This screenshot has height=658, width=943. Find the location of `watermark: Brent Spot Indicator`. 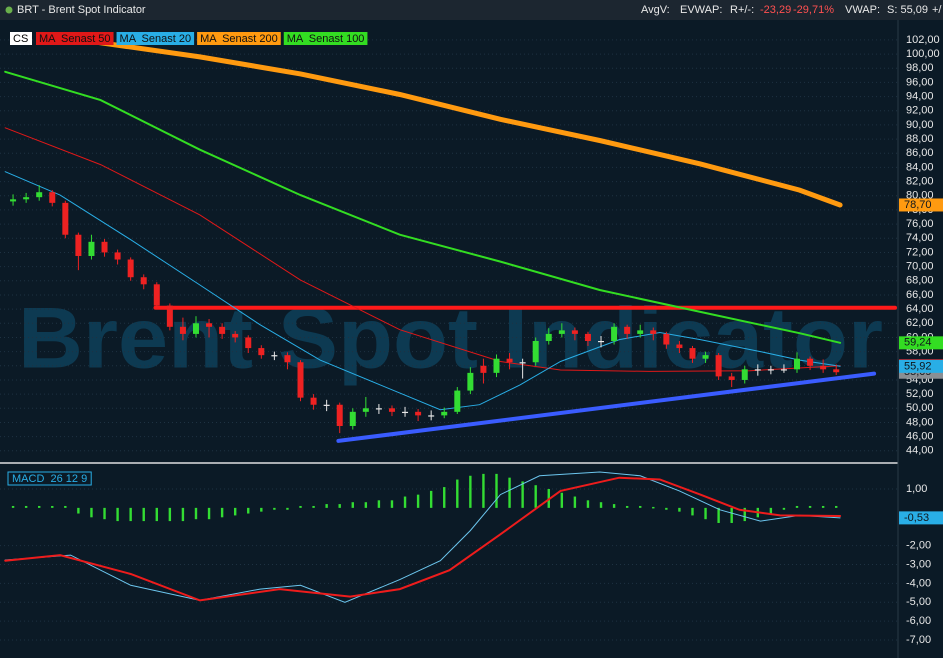

watermark: Brent Spot Indicator is located at coordinates (450, 339).